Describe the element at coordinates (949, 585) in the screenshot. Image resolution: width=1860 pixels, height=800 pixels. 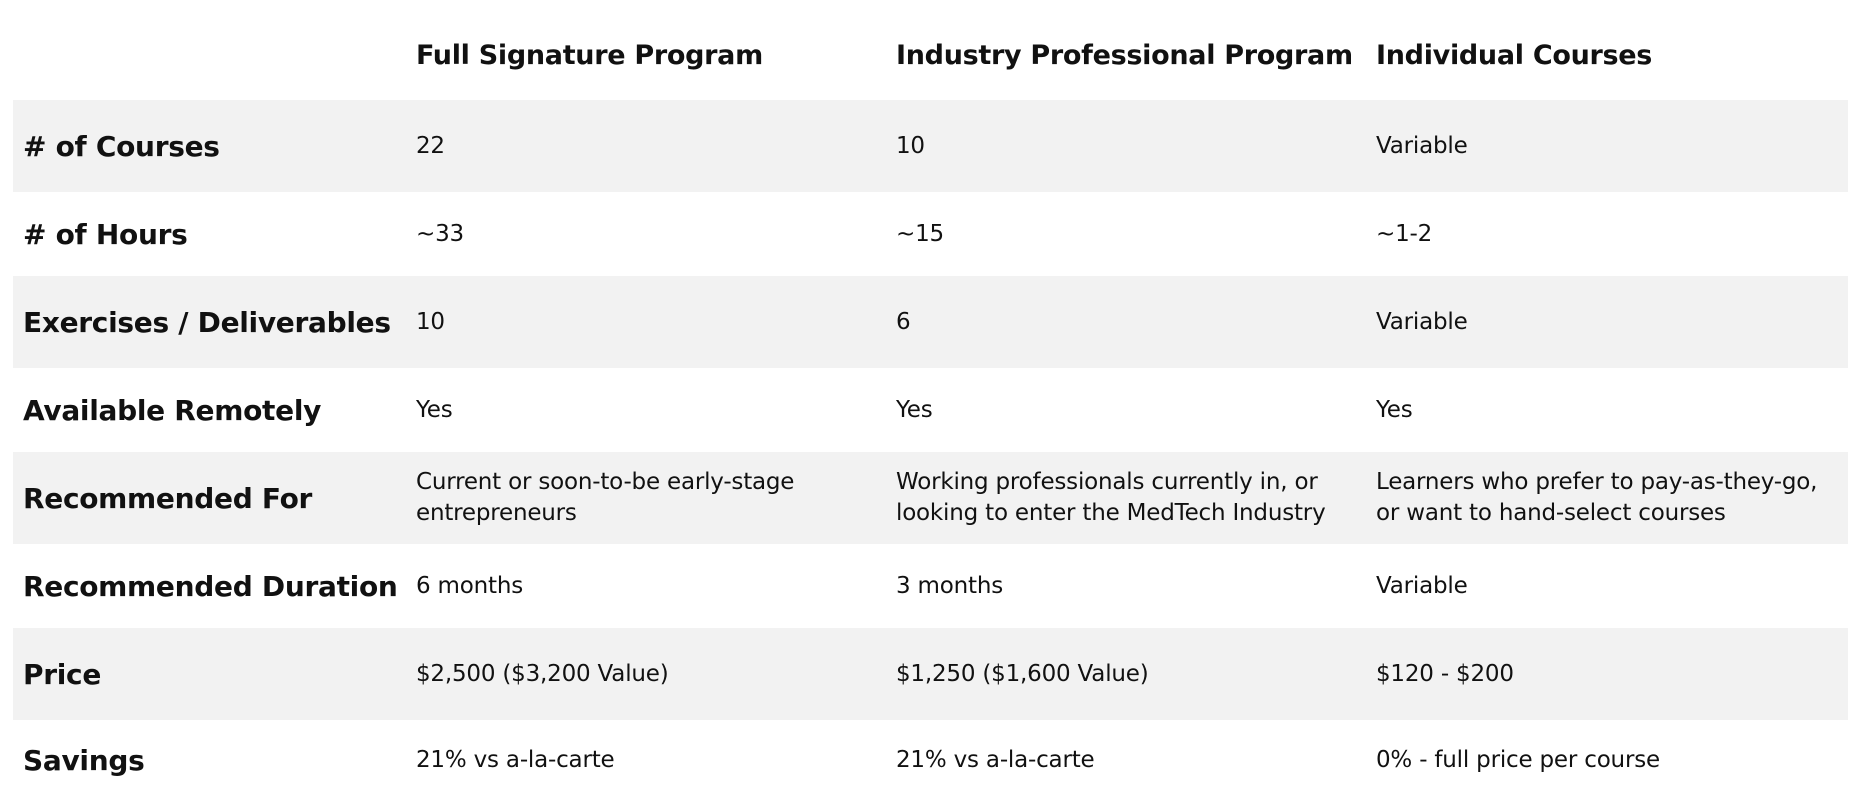
I see `table-cell: 3 months` at that location.